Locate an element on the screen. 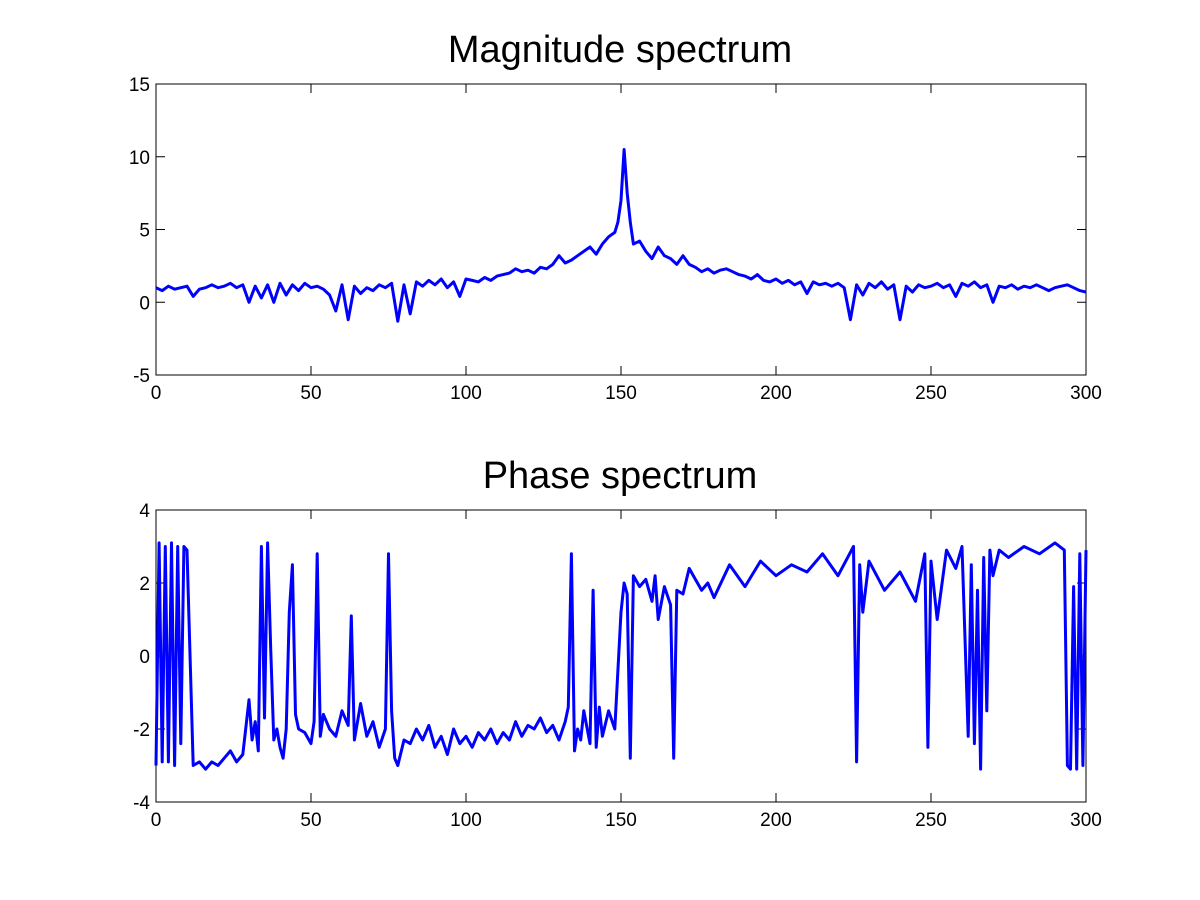 The height and width of the screenshot is (900, 1200). y-tick-label: -4 is located at coordinates (141, 803).